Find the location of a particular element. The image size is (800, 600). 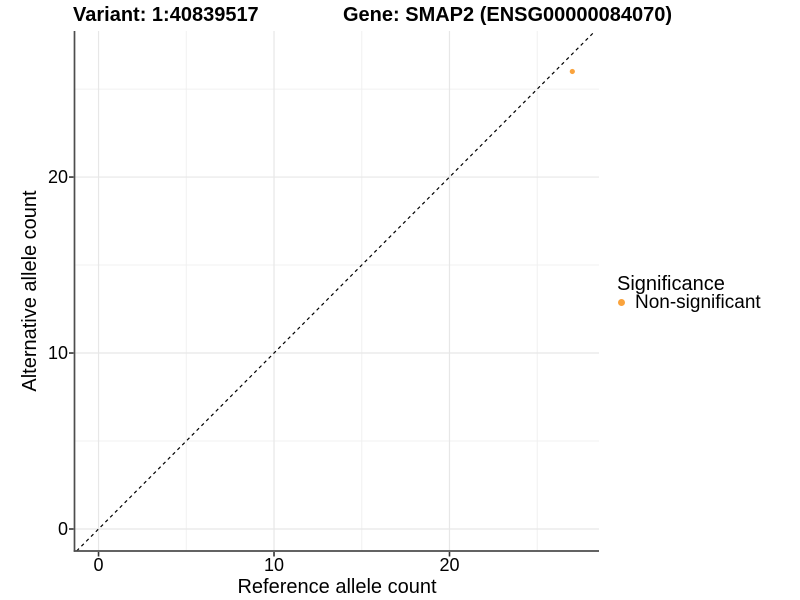

legend-title: Significance is located at coordinates (671, 284).